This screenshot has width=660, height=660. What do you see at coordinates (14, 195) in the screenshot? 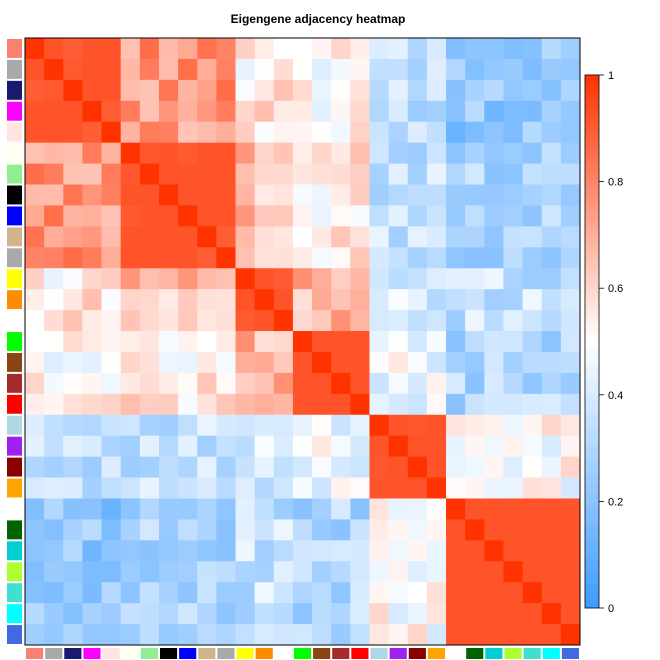
I see `module-swatch-black` at bounding box center [14, 195].